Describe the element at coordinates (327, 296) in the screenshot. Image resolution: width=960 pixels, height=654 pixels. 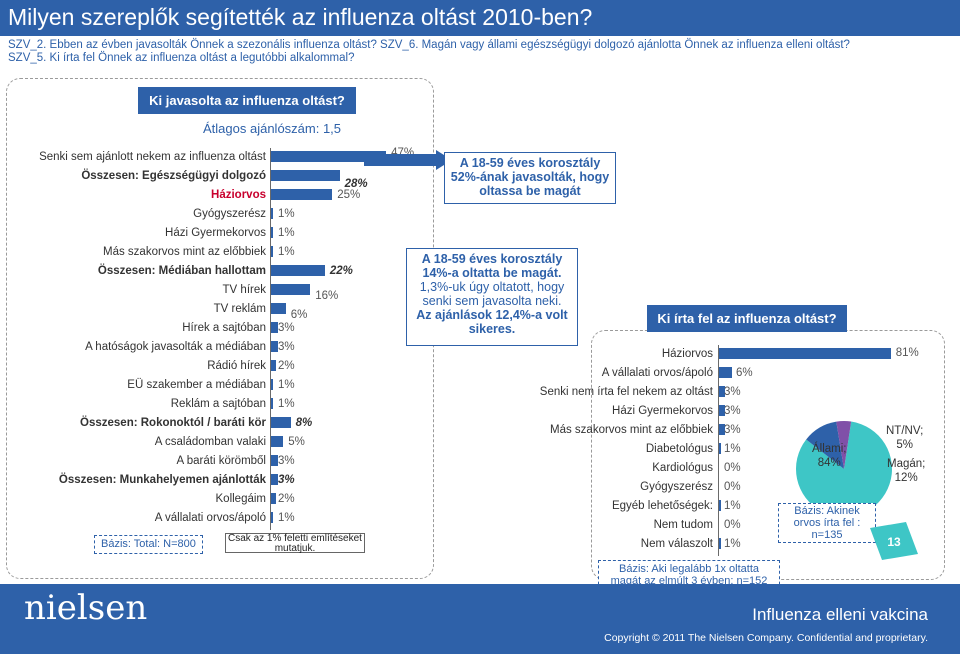
I see `left-value-label: 16%` at that location.